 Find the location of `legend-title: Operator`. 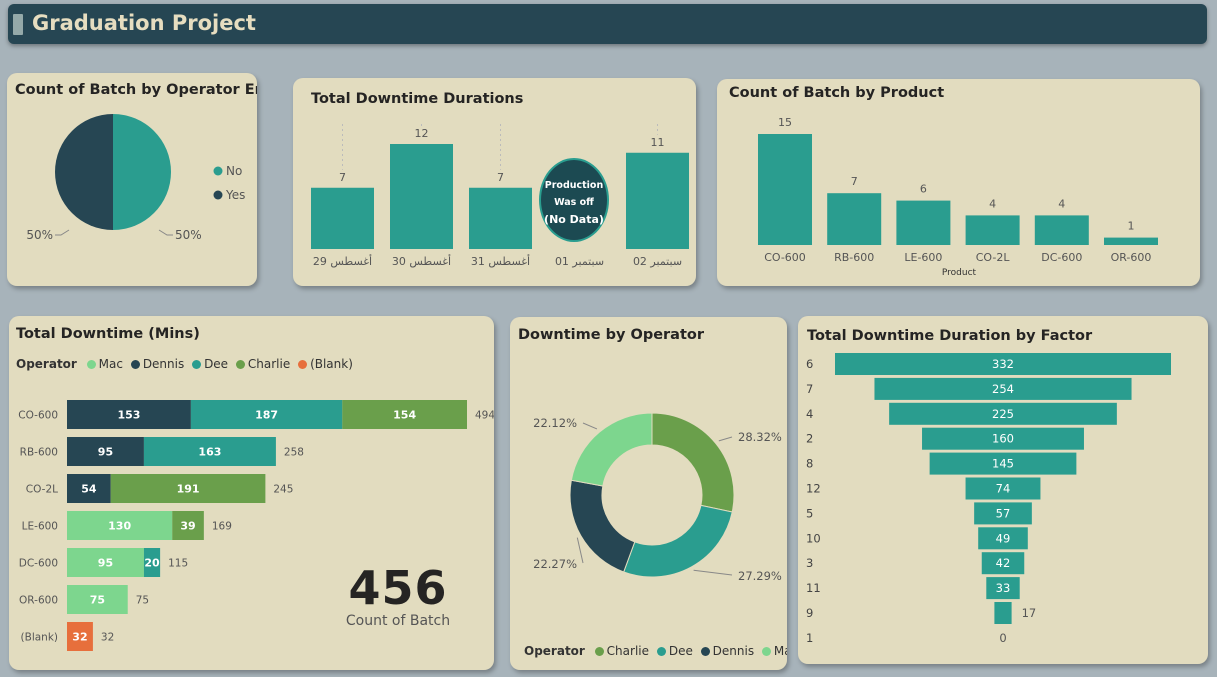

legend-title: Operator is located at coordinates (46, 364).